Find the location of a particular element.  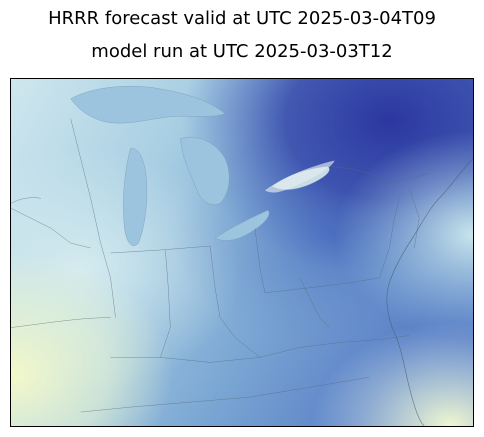

figure-title-valid-time: HRRR forecast valid at UTC 2025-03-04T09 is located at coordinates (242, 18).